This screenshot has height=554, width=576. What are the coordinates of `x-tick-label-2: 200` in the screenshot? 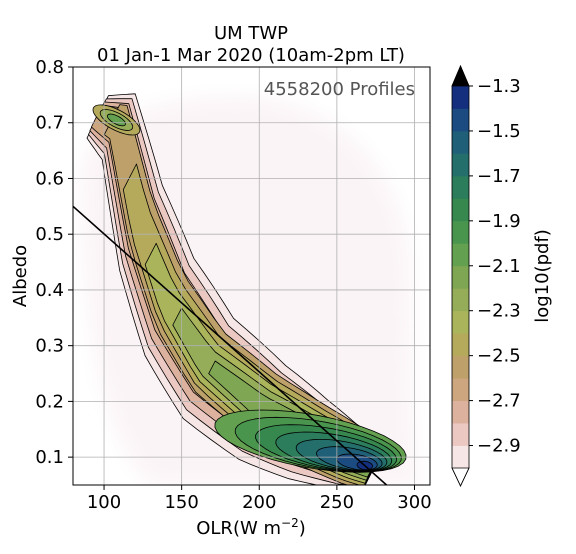 It's located at (259, 502).